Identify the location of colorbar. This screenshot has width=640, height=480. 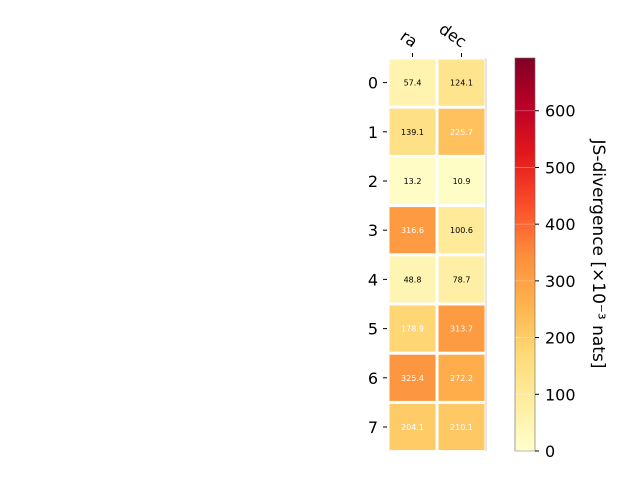
(525, 254).